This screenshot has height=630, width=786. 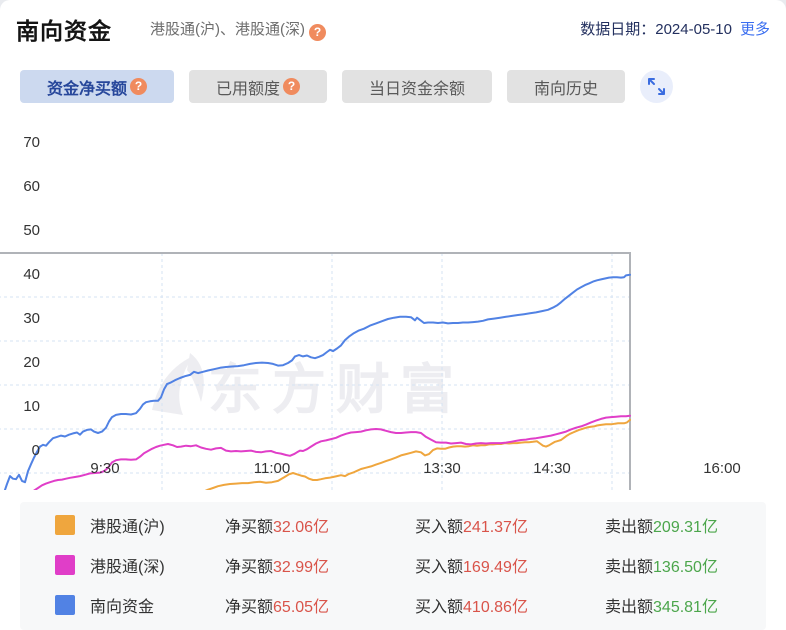 I want to click on x-axis-label: 11:00, so click(x=272, y=468).